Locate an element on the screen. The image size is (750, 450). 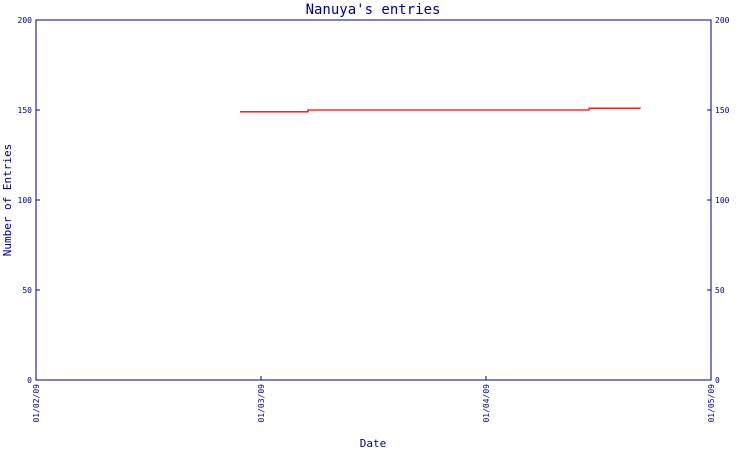
y-tick-label-right: 0 is located at coordinates (717, 380).